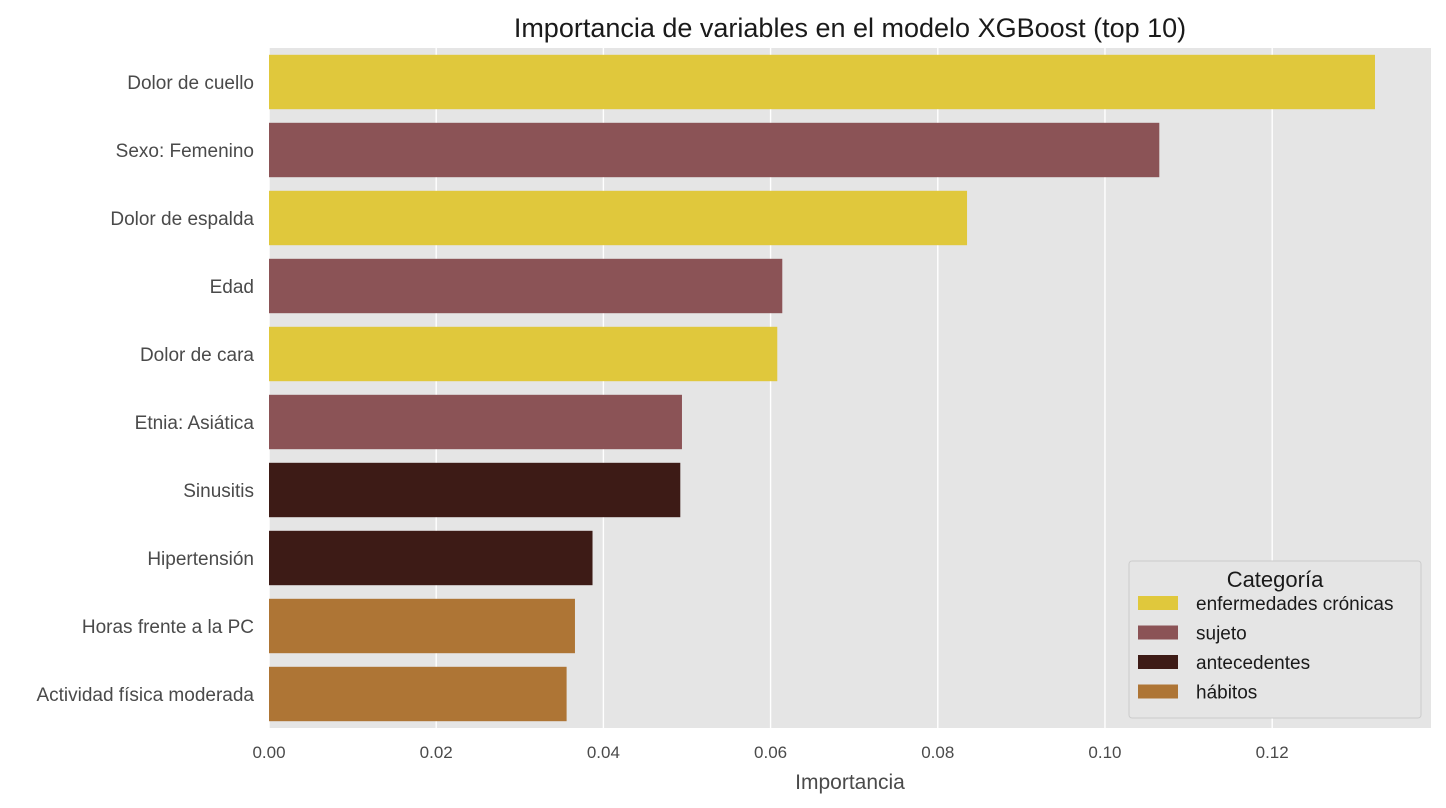 This screenshot has width=1446, height=808. I want to click on y-category-label: Dolor de espalda, so click(182, 219).